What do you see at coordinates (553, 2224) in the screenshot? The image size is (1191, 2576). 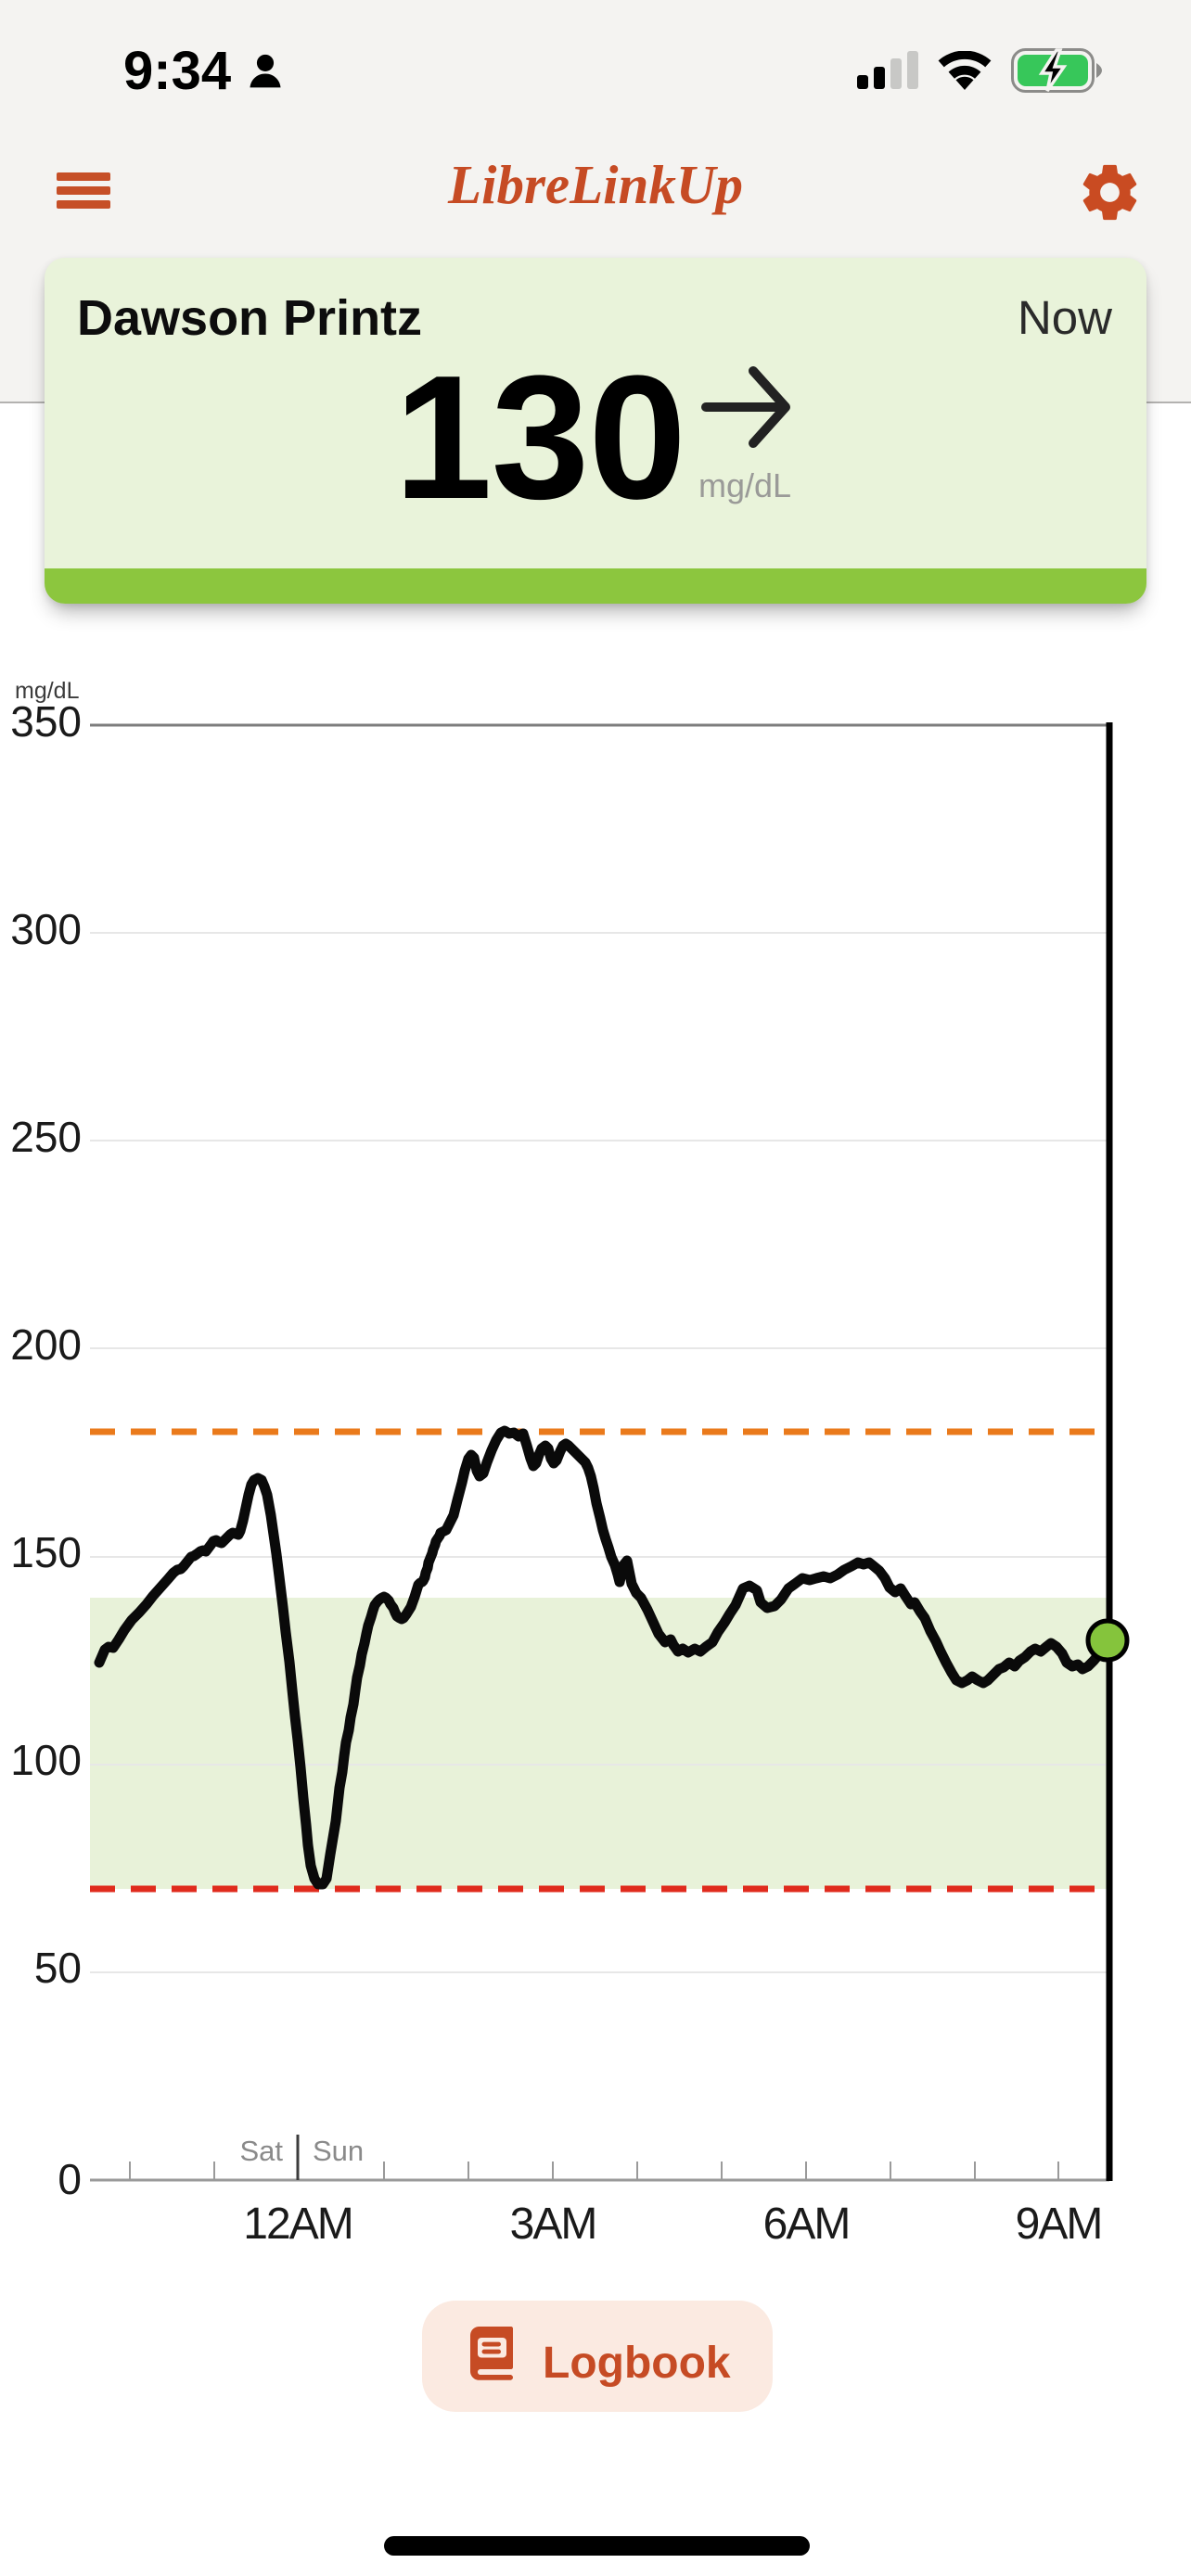 I see `svg-text: 3AM` at bounding box center [553, 2224].